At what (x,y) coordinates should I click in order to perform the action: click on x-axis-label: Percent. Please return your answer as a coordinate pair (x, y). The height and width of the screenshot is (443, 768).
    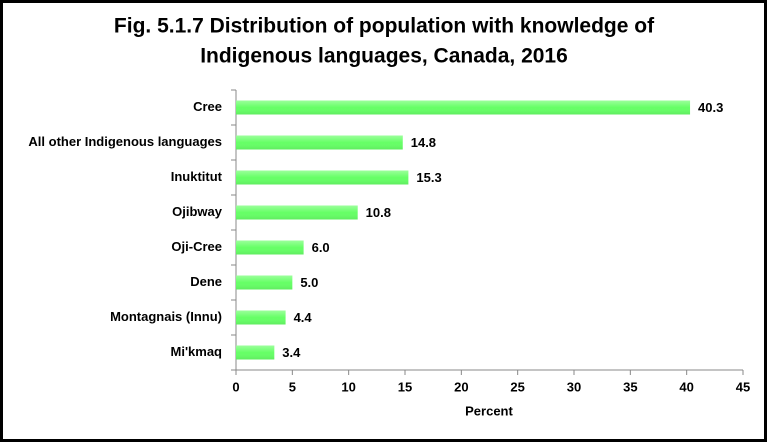
    Looking at the image, I should click on (489, 410).